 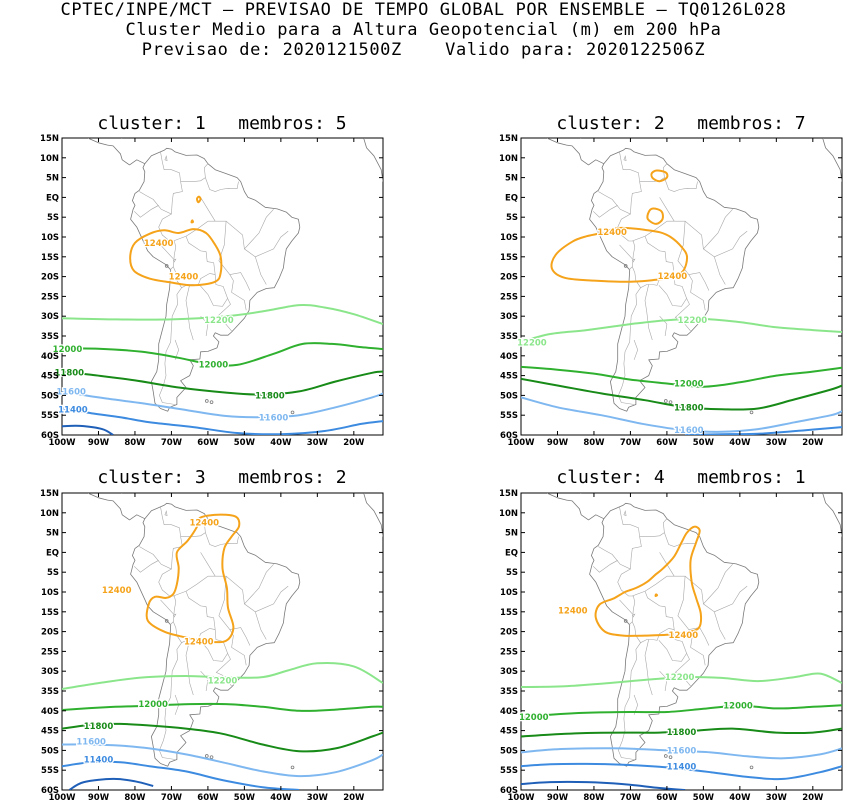 I want to click on panel-4-title: cluster: 4 membros: 1, so click(x=681, y=477).